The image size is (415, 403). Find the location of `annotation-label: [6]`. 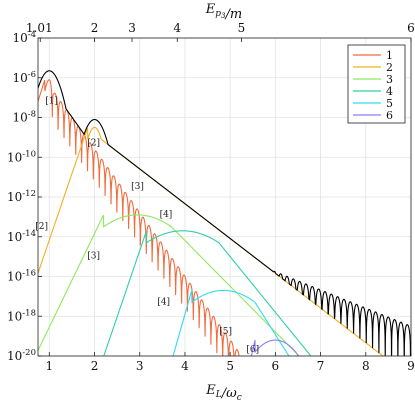

annotation-label: [6] is located at coordinates (252, 350).